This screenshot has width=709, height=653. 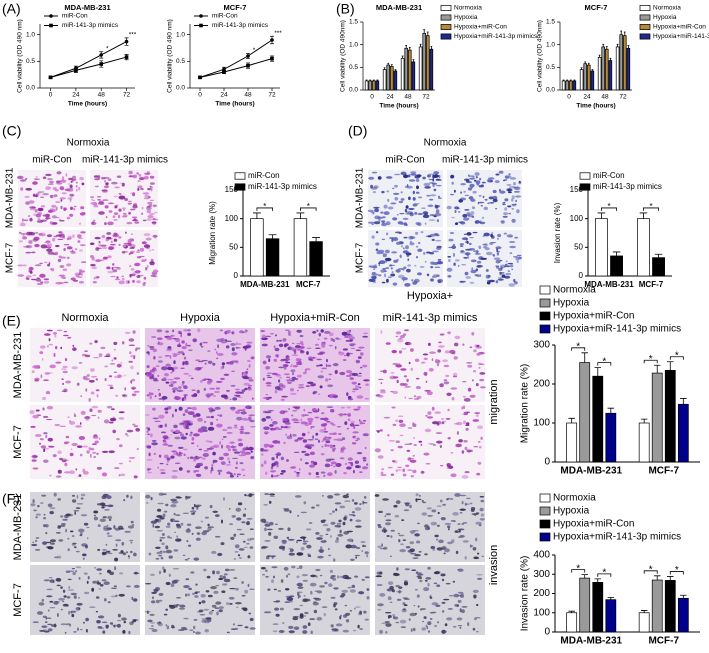 What do you see at coordinates (650, 361) in the screenshot?
I see `significance-bracket` at bounding box center [650, 361].